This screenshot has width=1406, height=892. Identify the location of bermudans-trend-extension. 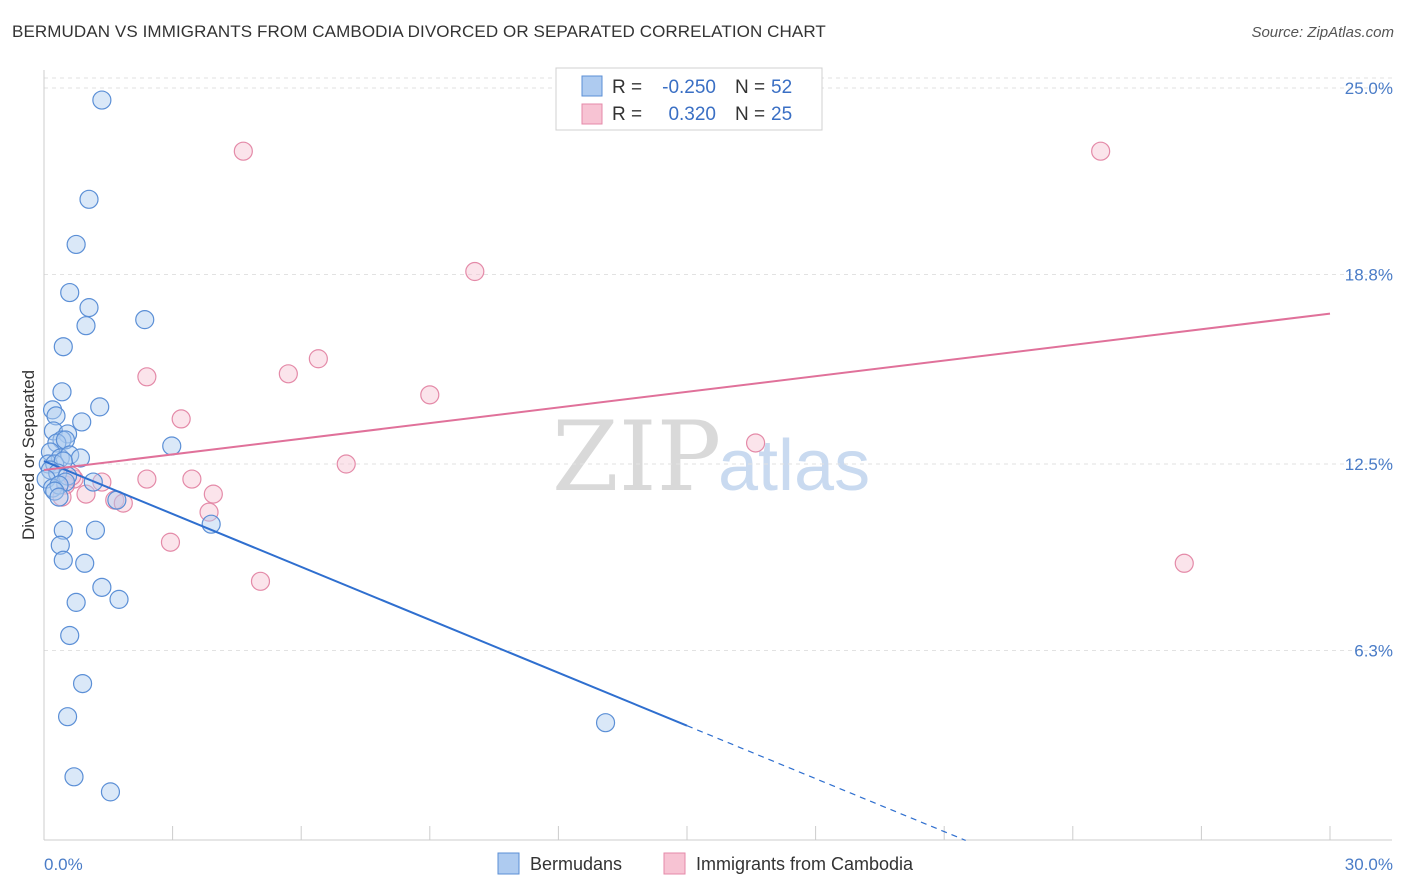
(826, 783).